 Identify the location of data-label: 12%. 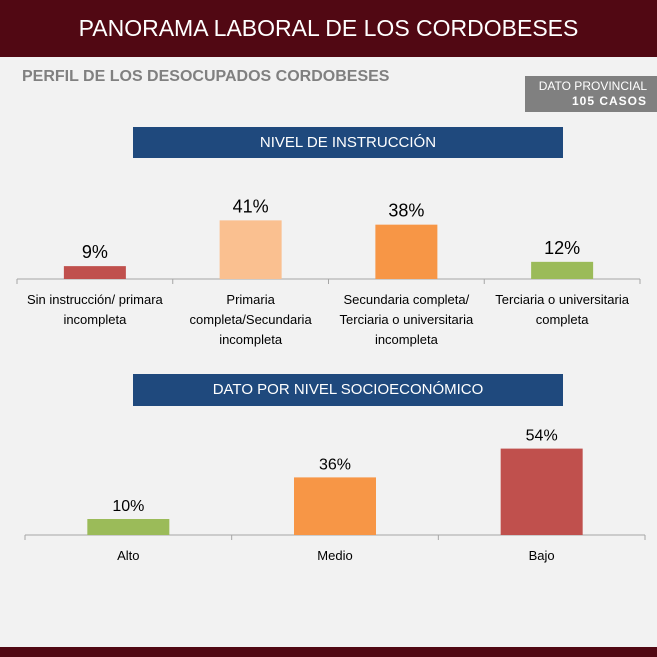
(562, 248).